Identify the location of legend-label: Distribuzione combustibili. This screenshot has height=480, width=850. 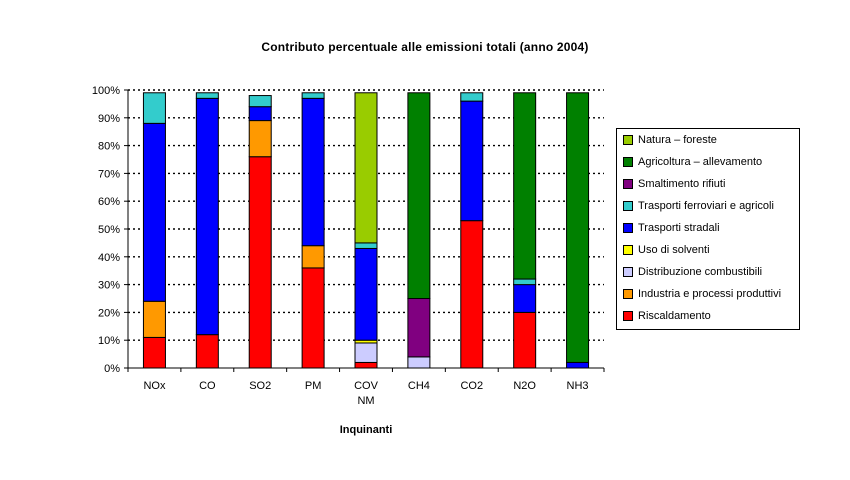
(700, 272).